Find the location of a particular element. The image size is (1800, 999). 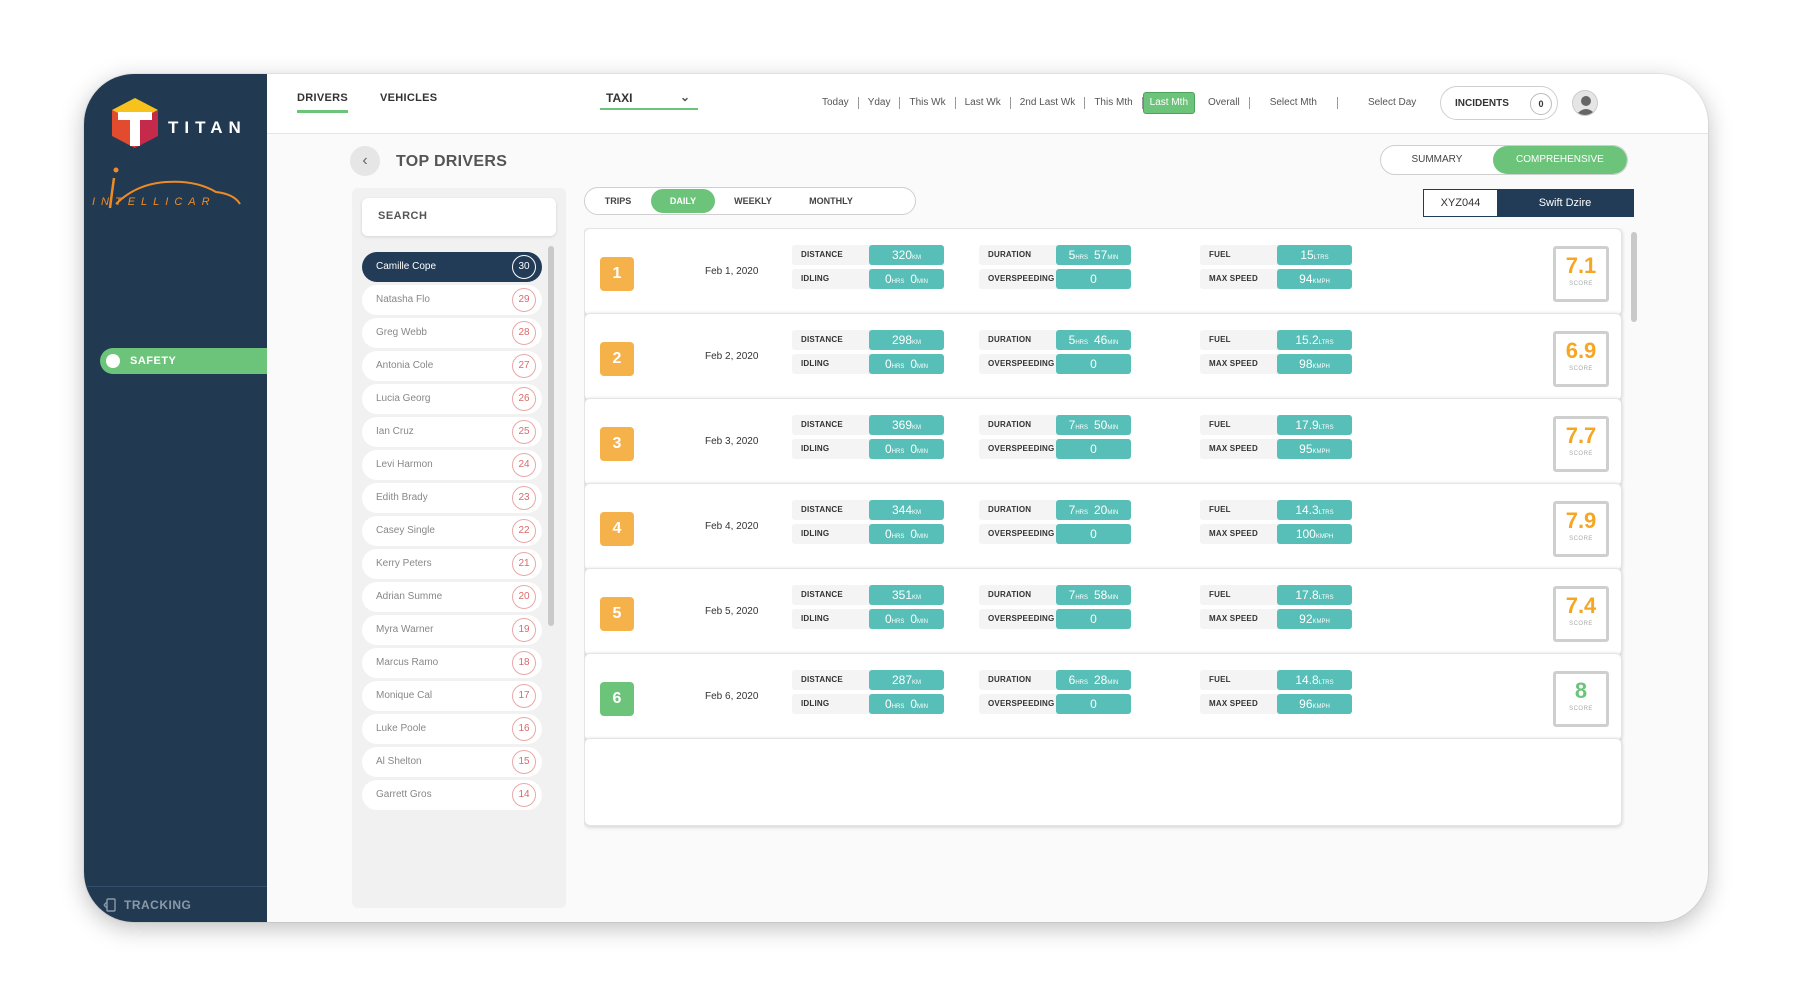

idling-metric-unit: HRS is located at coordinates (898, 707).